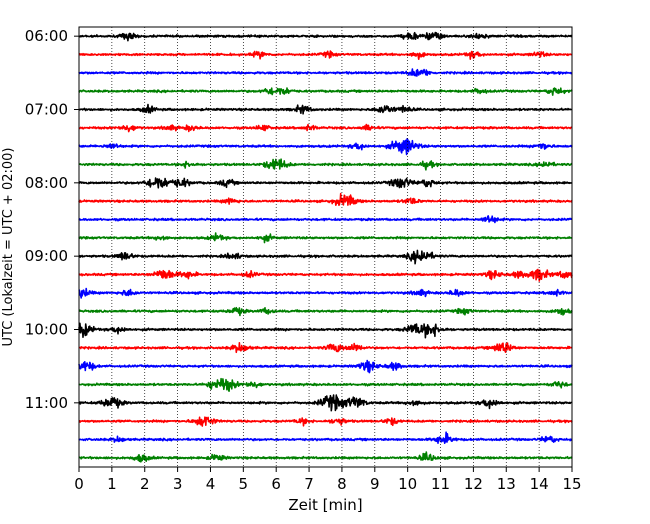 This screenshot has height=524, width=650. I want to click on y-tick-label: 11:00, so click(46, 403).